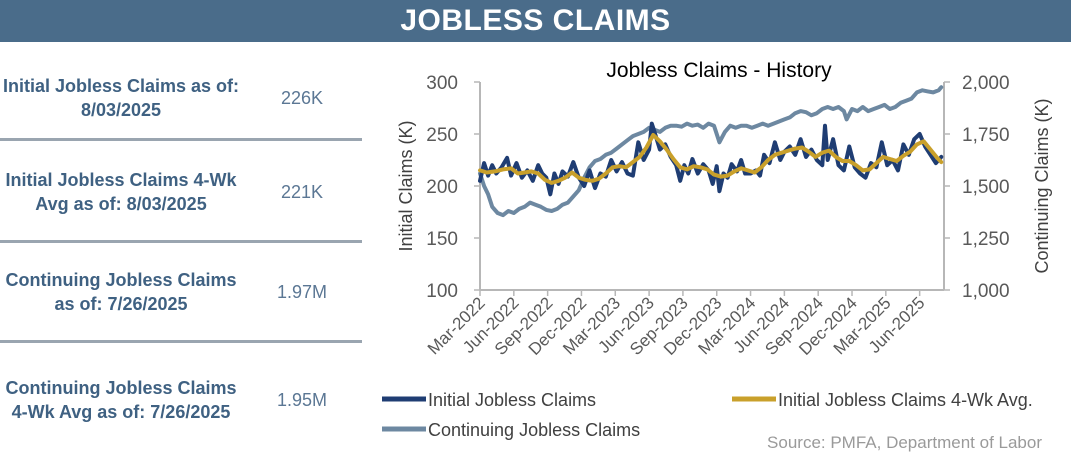 Image resolution: width=1071 pixels, height=461 pixels. Describe the element at coordinates (986, 239) in the screenshot. I see `y2-tick-label: 1,250` at that location.